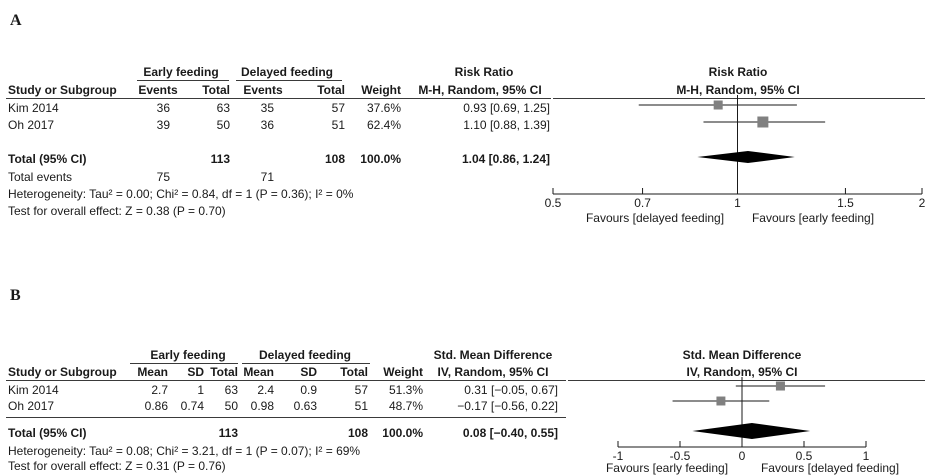 The width and height of the screenshot is (925, 475). Describe the element at coordinates (267, 108) in the screenshot. I see `events2-cell: 35` at that location.